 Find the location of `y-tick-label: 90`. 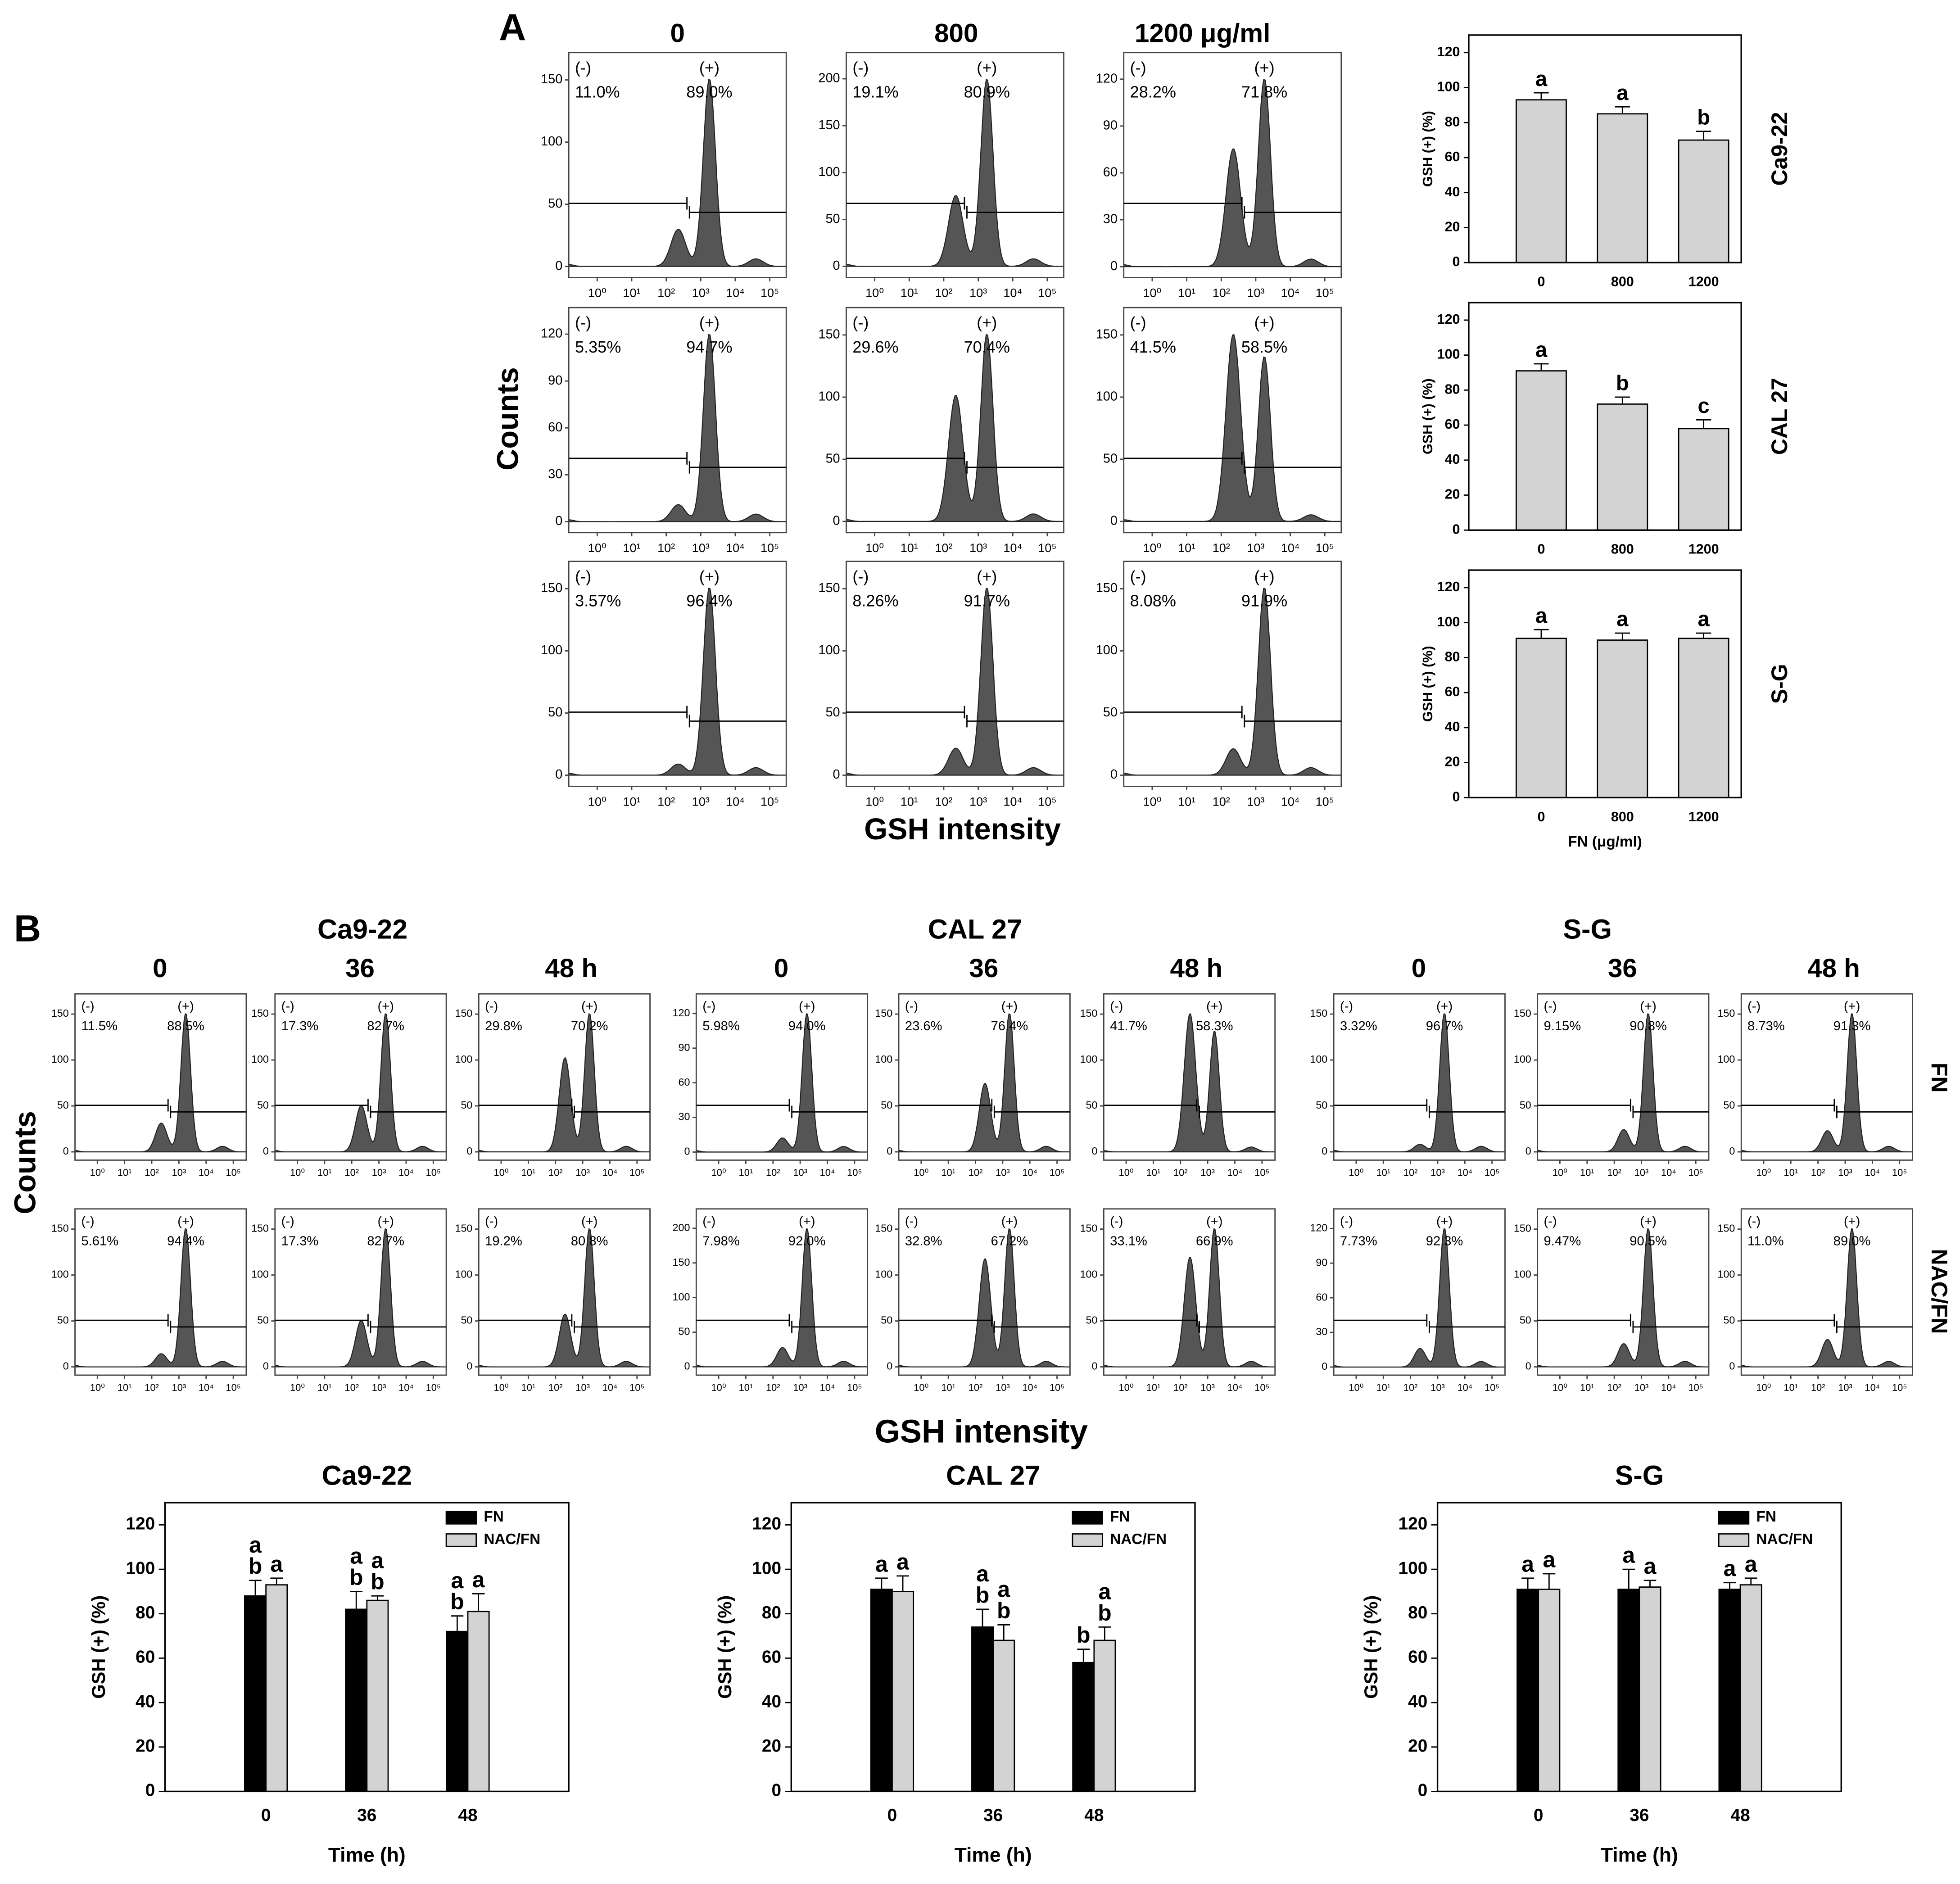

y-tick-label: 90 is located at coordinates (555, 380).